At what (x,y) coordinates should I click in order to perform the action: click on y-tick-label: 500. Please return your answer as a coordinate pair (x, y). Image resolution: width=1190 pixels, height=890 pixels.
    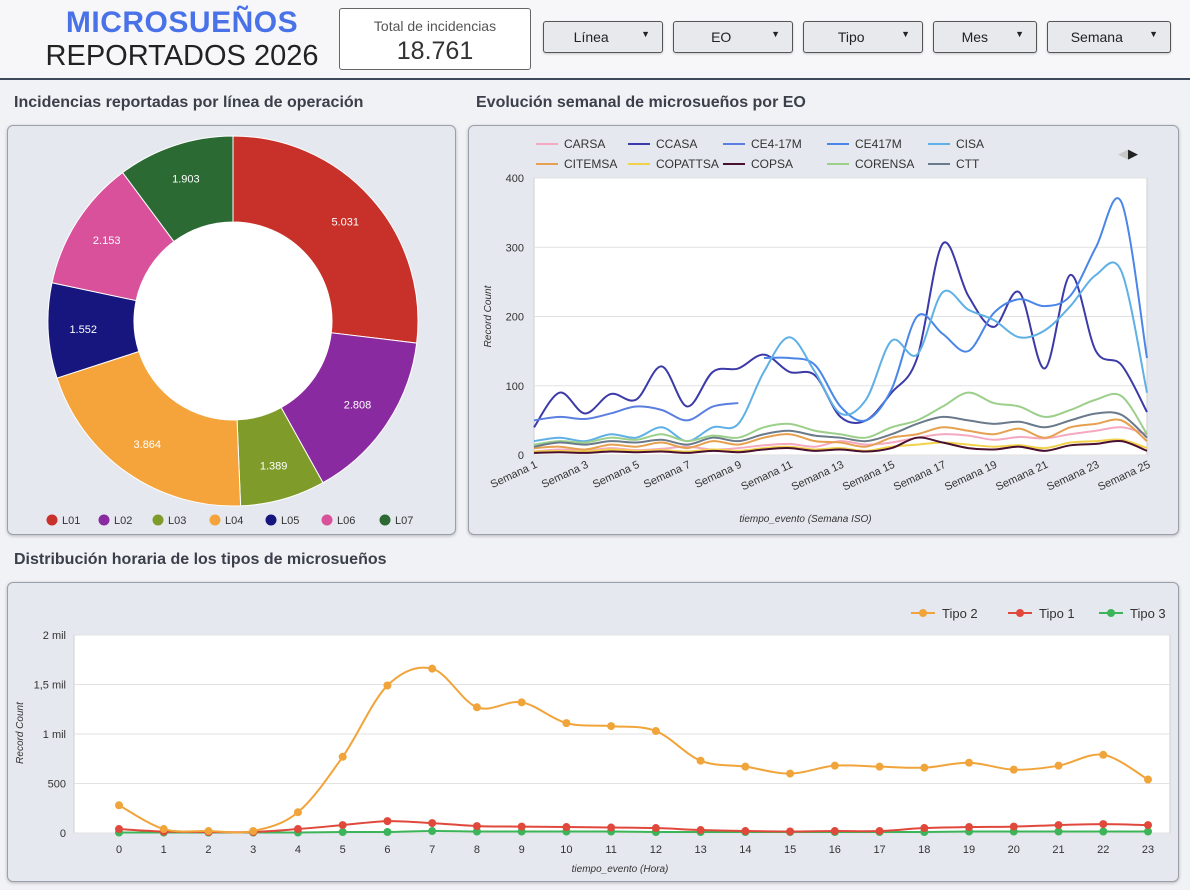
    Looking at the image, I should click on (57, 785).